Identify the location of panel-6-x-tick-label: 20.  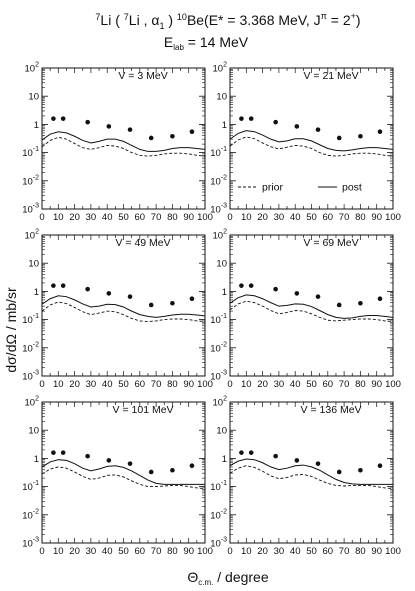
(262, 551).